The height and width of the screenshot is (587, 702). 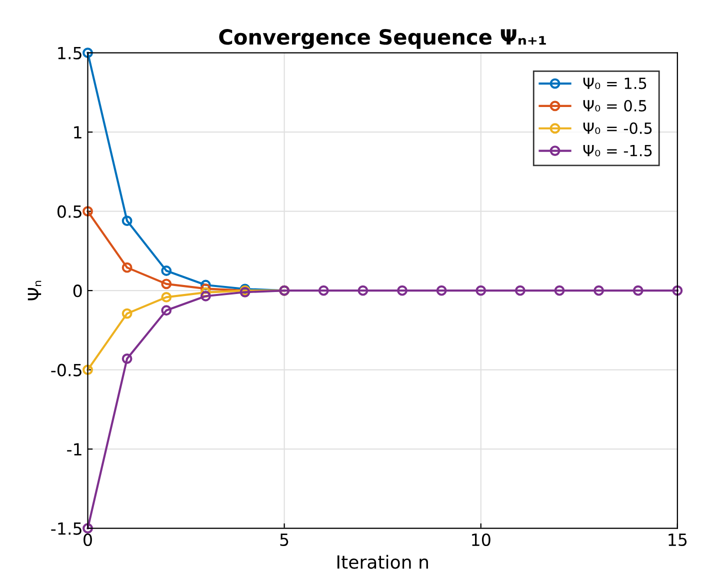 What do you see at coordinates (66, 528) in the screenshot?
I see `y-tick-label: -1.5` at bounding box center [66, 528].